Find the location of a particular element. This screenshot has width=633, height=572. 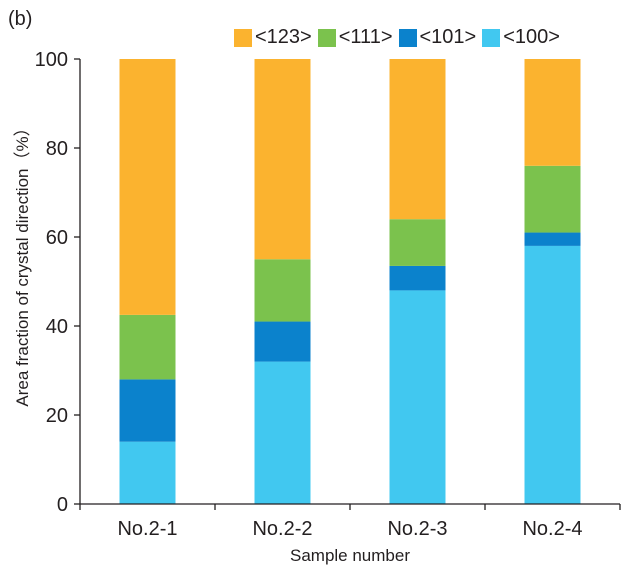

y-tick-label-40: 40 is located at coordinates (57, 327).